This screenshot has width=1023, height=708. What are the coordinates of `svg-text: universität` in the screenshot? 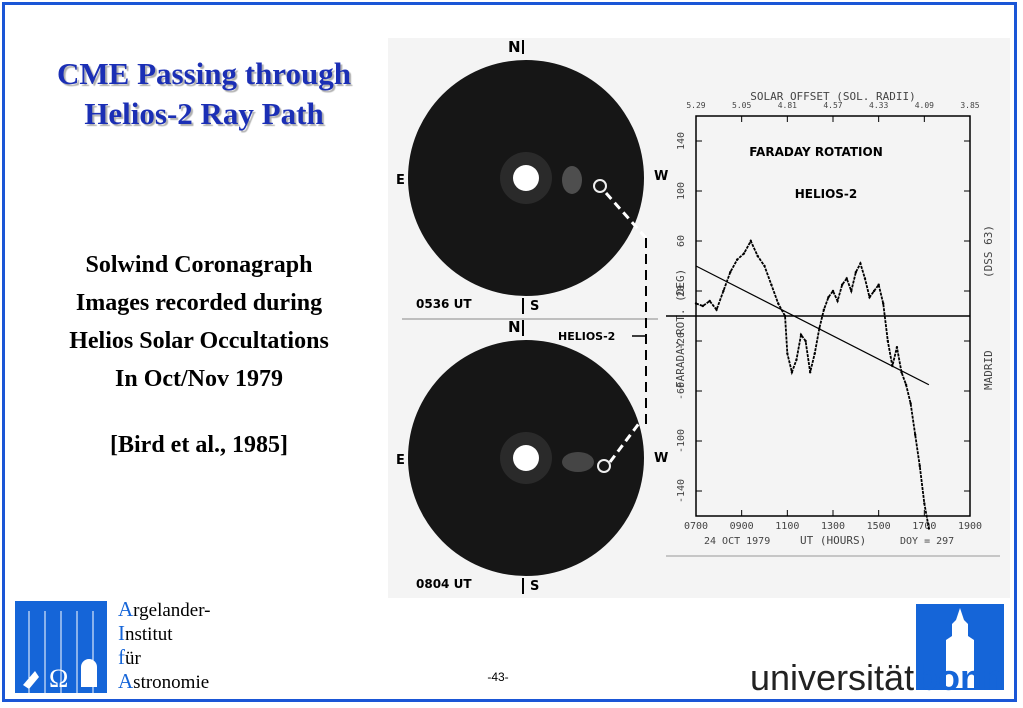 It's located at (832, 676).